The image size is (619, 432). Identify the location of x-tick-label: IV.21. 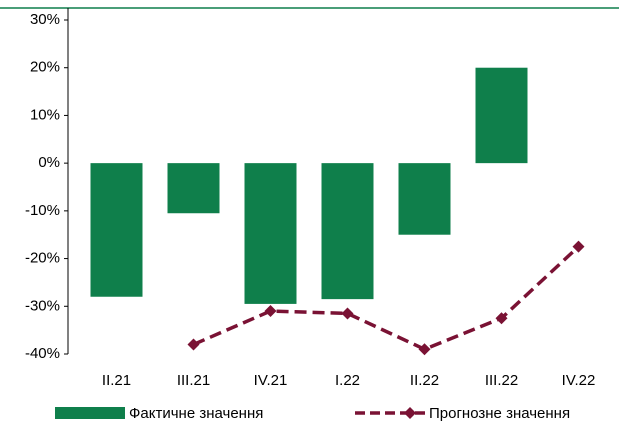
(271, 380).